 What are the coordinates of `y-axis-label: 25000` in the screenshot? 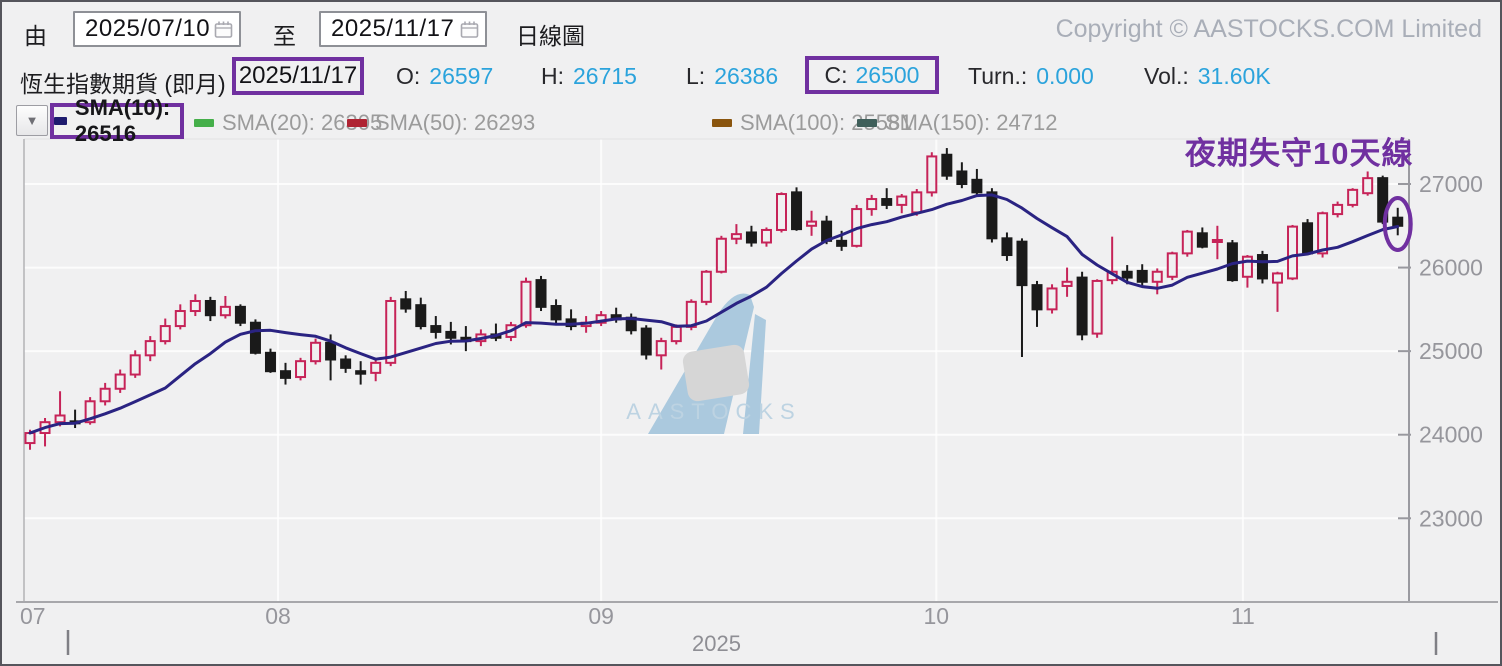 It's located at (1451, 351).